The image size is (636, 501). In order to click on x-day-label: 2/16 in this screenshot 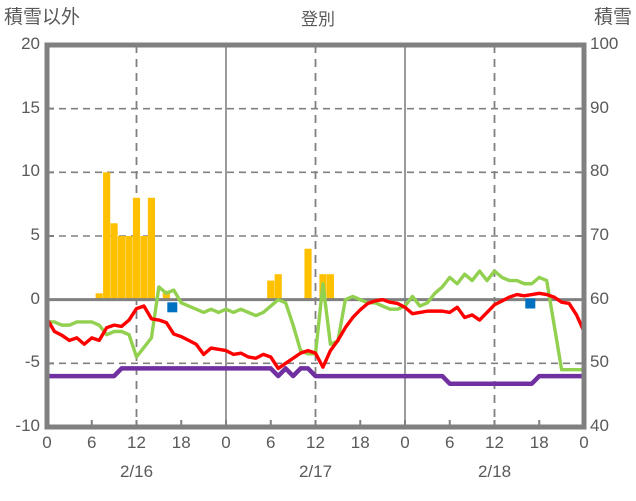, I will do `click(136, 471)`.